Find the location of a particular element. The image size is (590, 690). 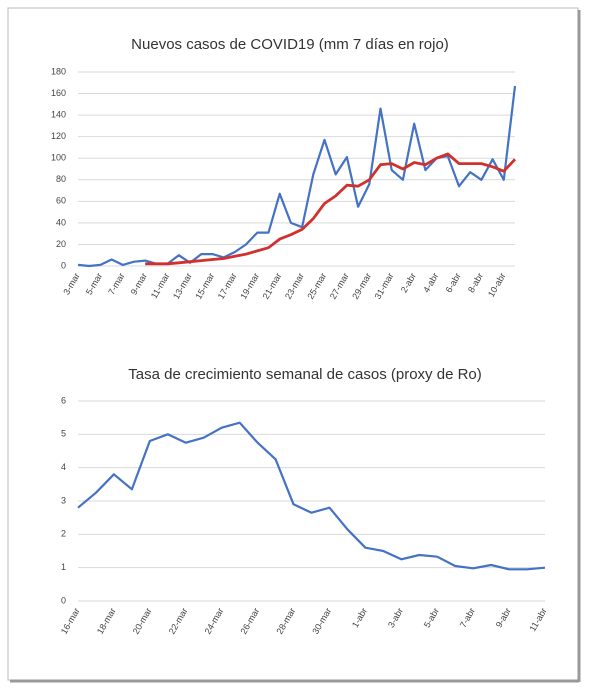

y-tick-label: 180 is located at coordinates (58, 71).